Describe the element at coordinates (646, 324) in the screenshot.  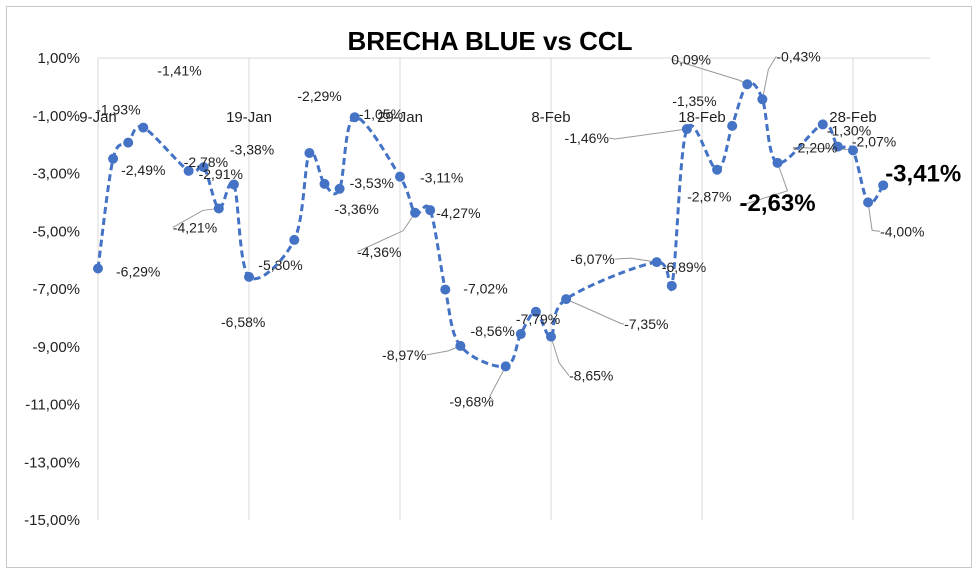
I see `data-label: -7,35%` at that location.